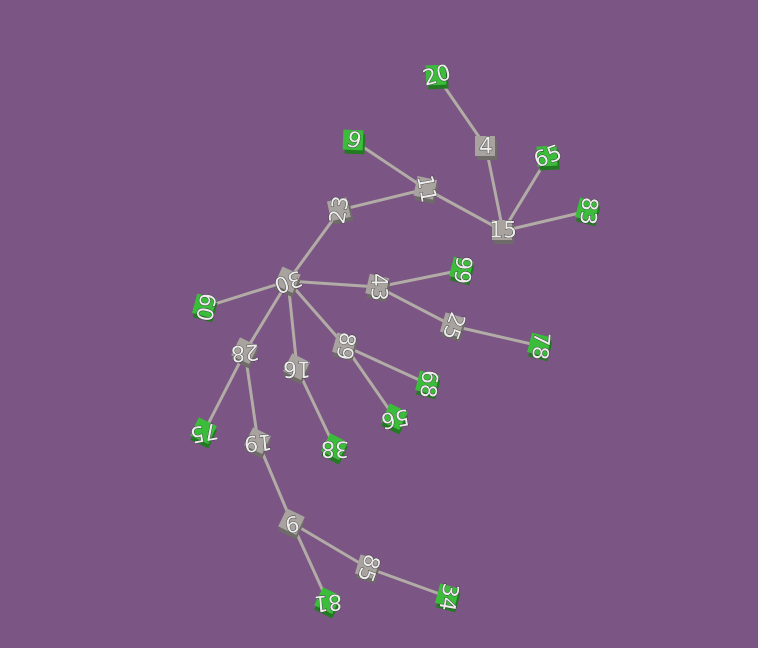 The height and width of the screenshot is (648, 758). I want to click on edge-n89-n56, so click(370, 382).